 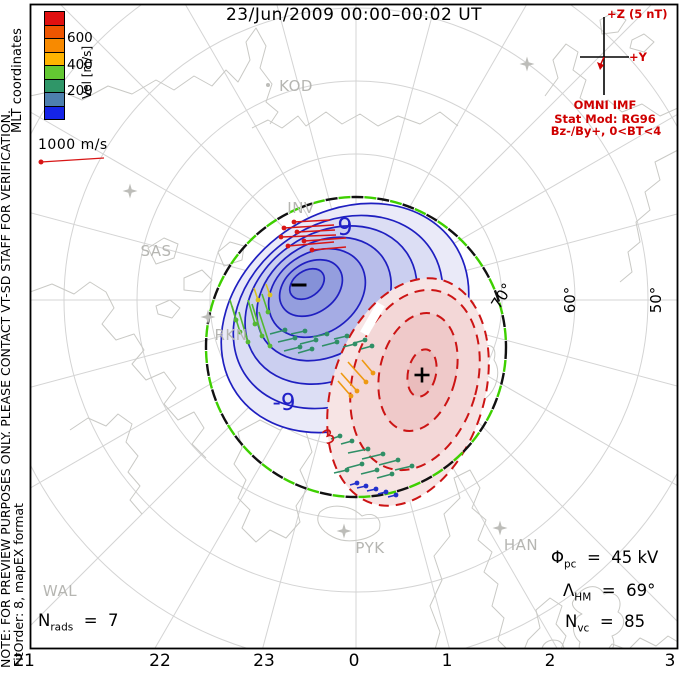 What do you see at coordinates (605, 623) in the screenshot?
I see `vector-count: Nvc = 85` at bounding box center [605, 623].